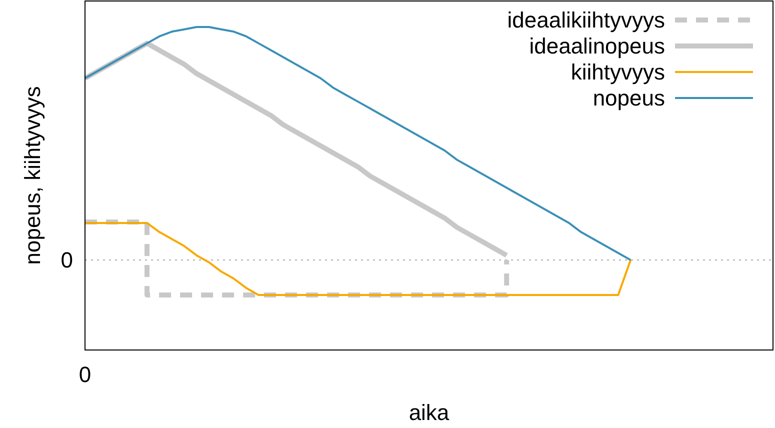  What do you see at coordinates (617, 72) in the screenshot?
I see `legend-label: kiihtyvyys` at bounding box center [617, 72].